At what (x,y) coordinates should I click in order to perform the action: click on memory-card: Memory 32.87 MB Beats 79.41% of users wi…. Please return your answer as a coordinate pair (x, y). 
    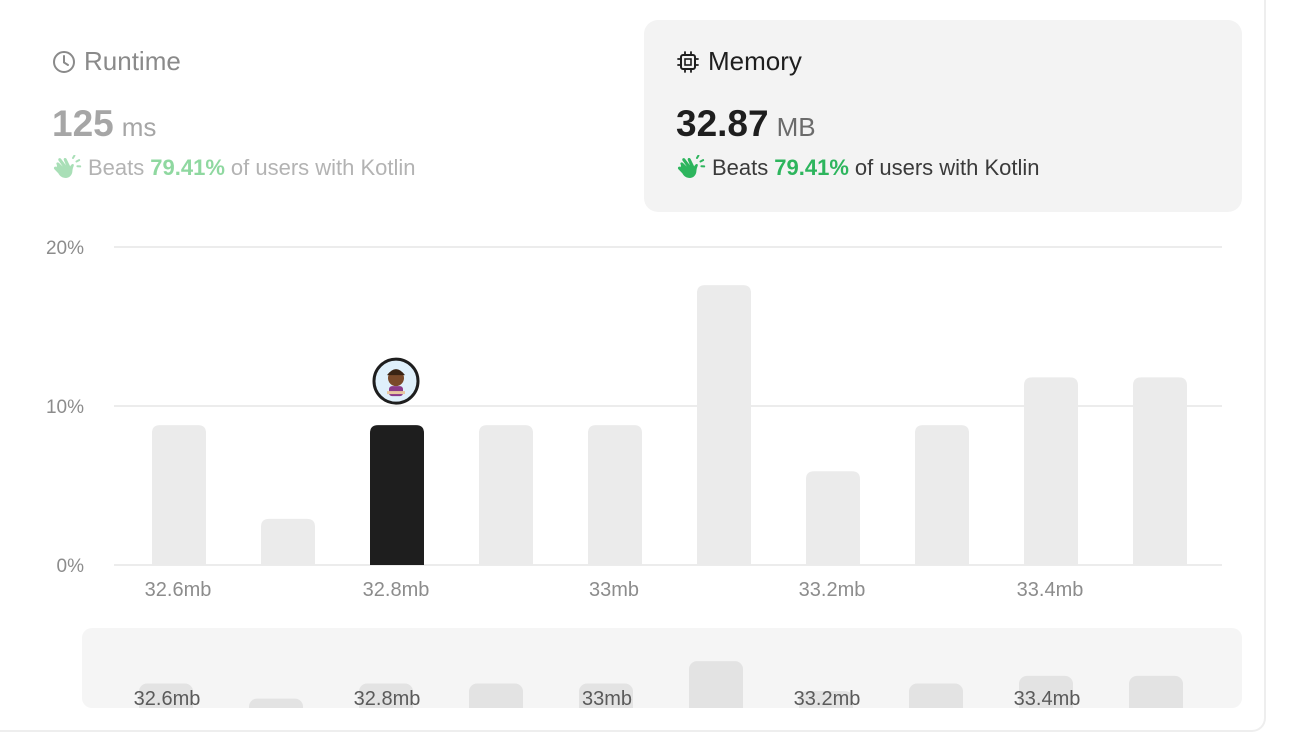
    Looking at the image, I should click on (943, 116).